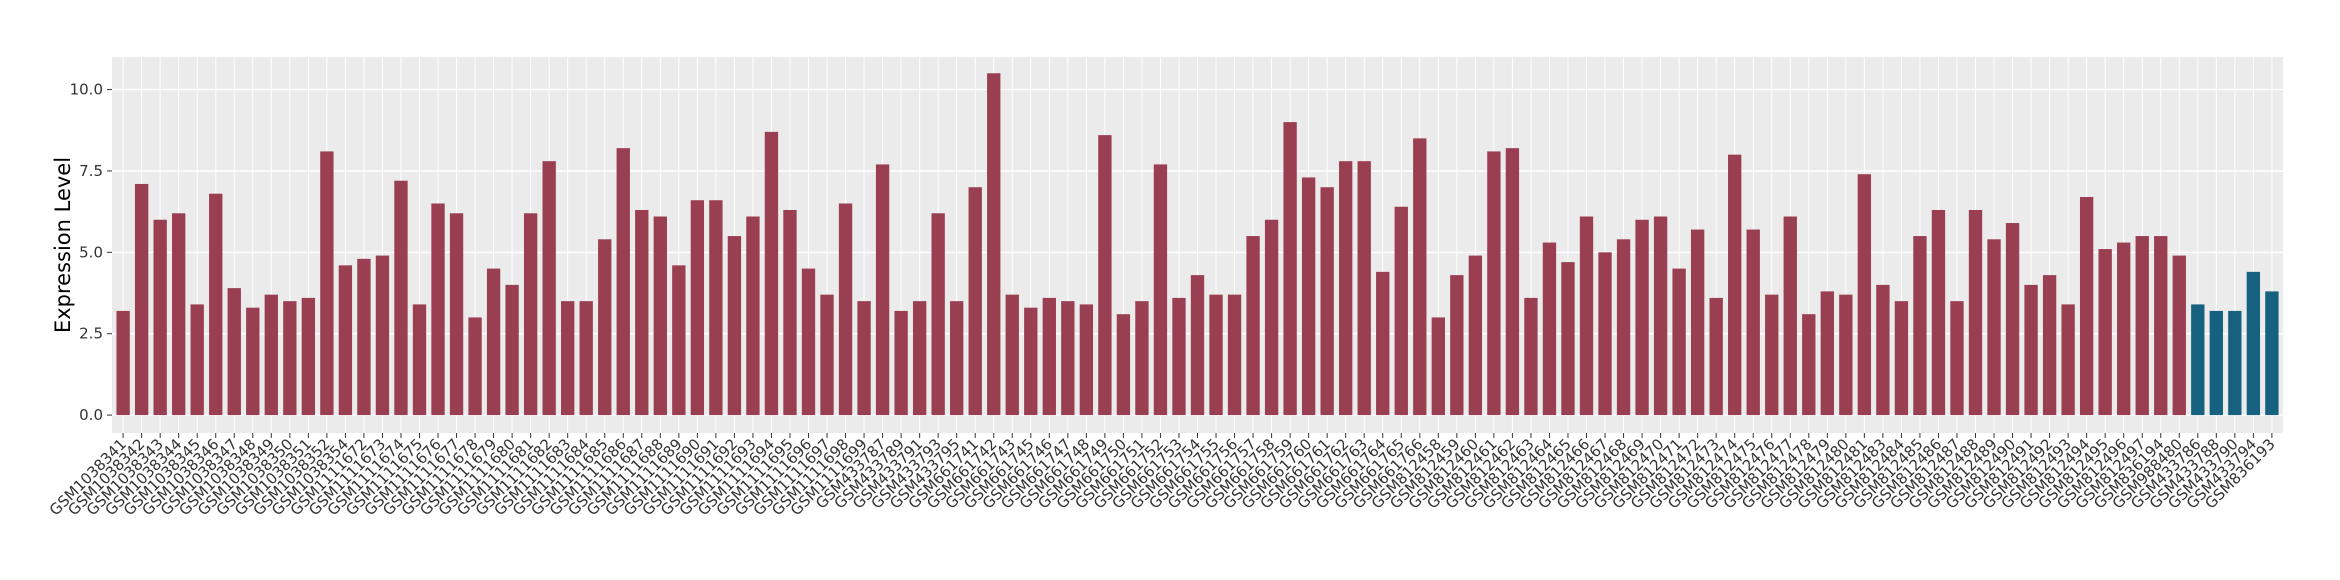 The height and width of the screenshot is (580, 2340). Describe the element at coordinates (86, 90) in the screenshot. I see `y-tick-label: 10.0` at that location.